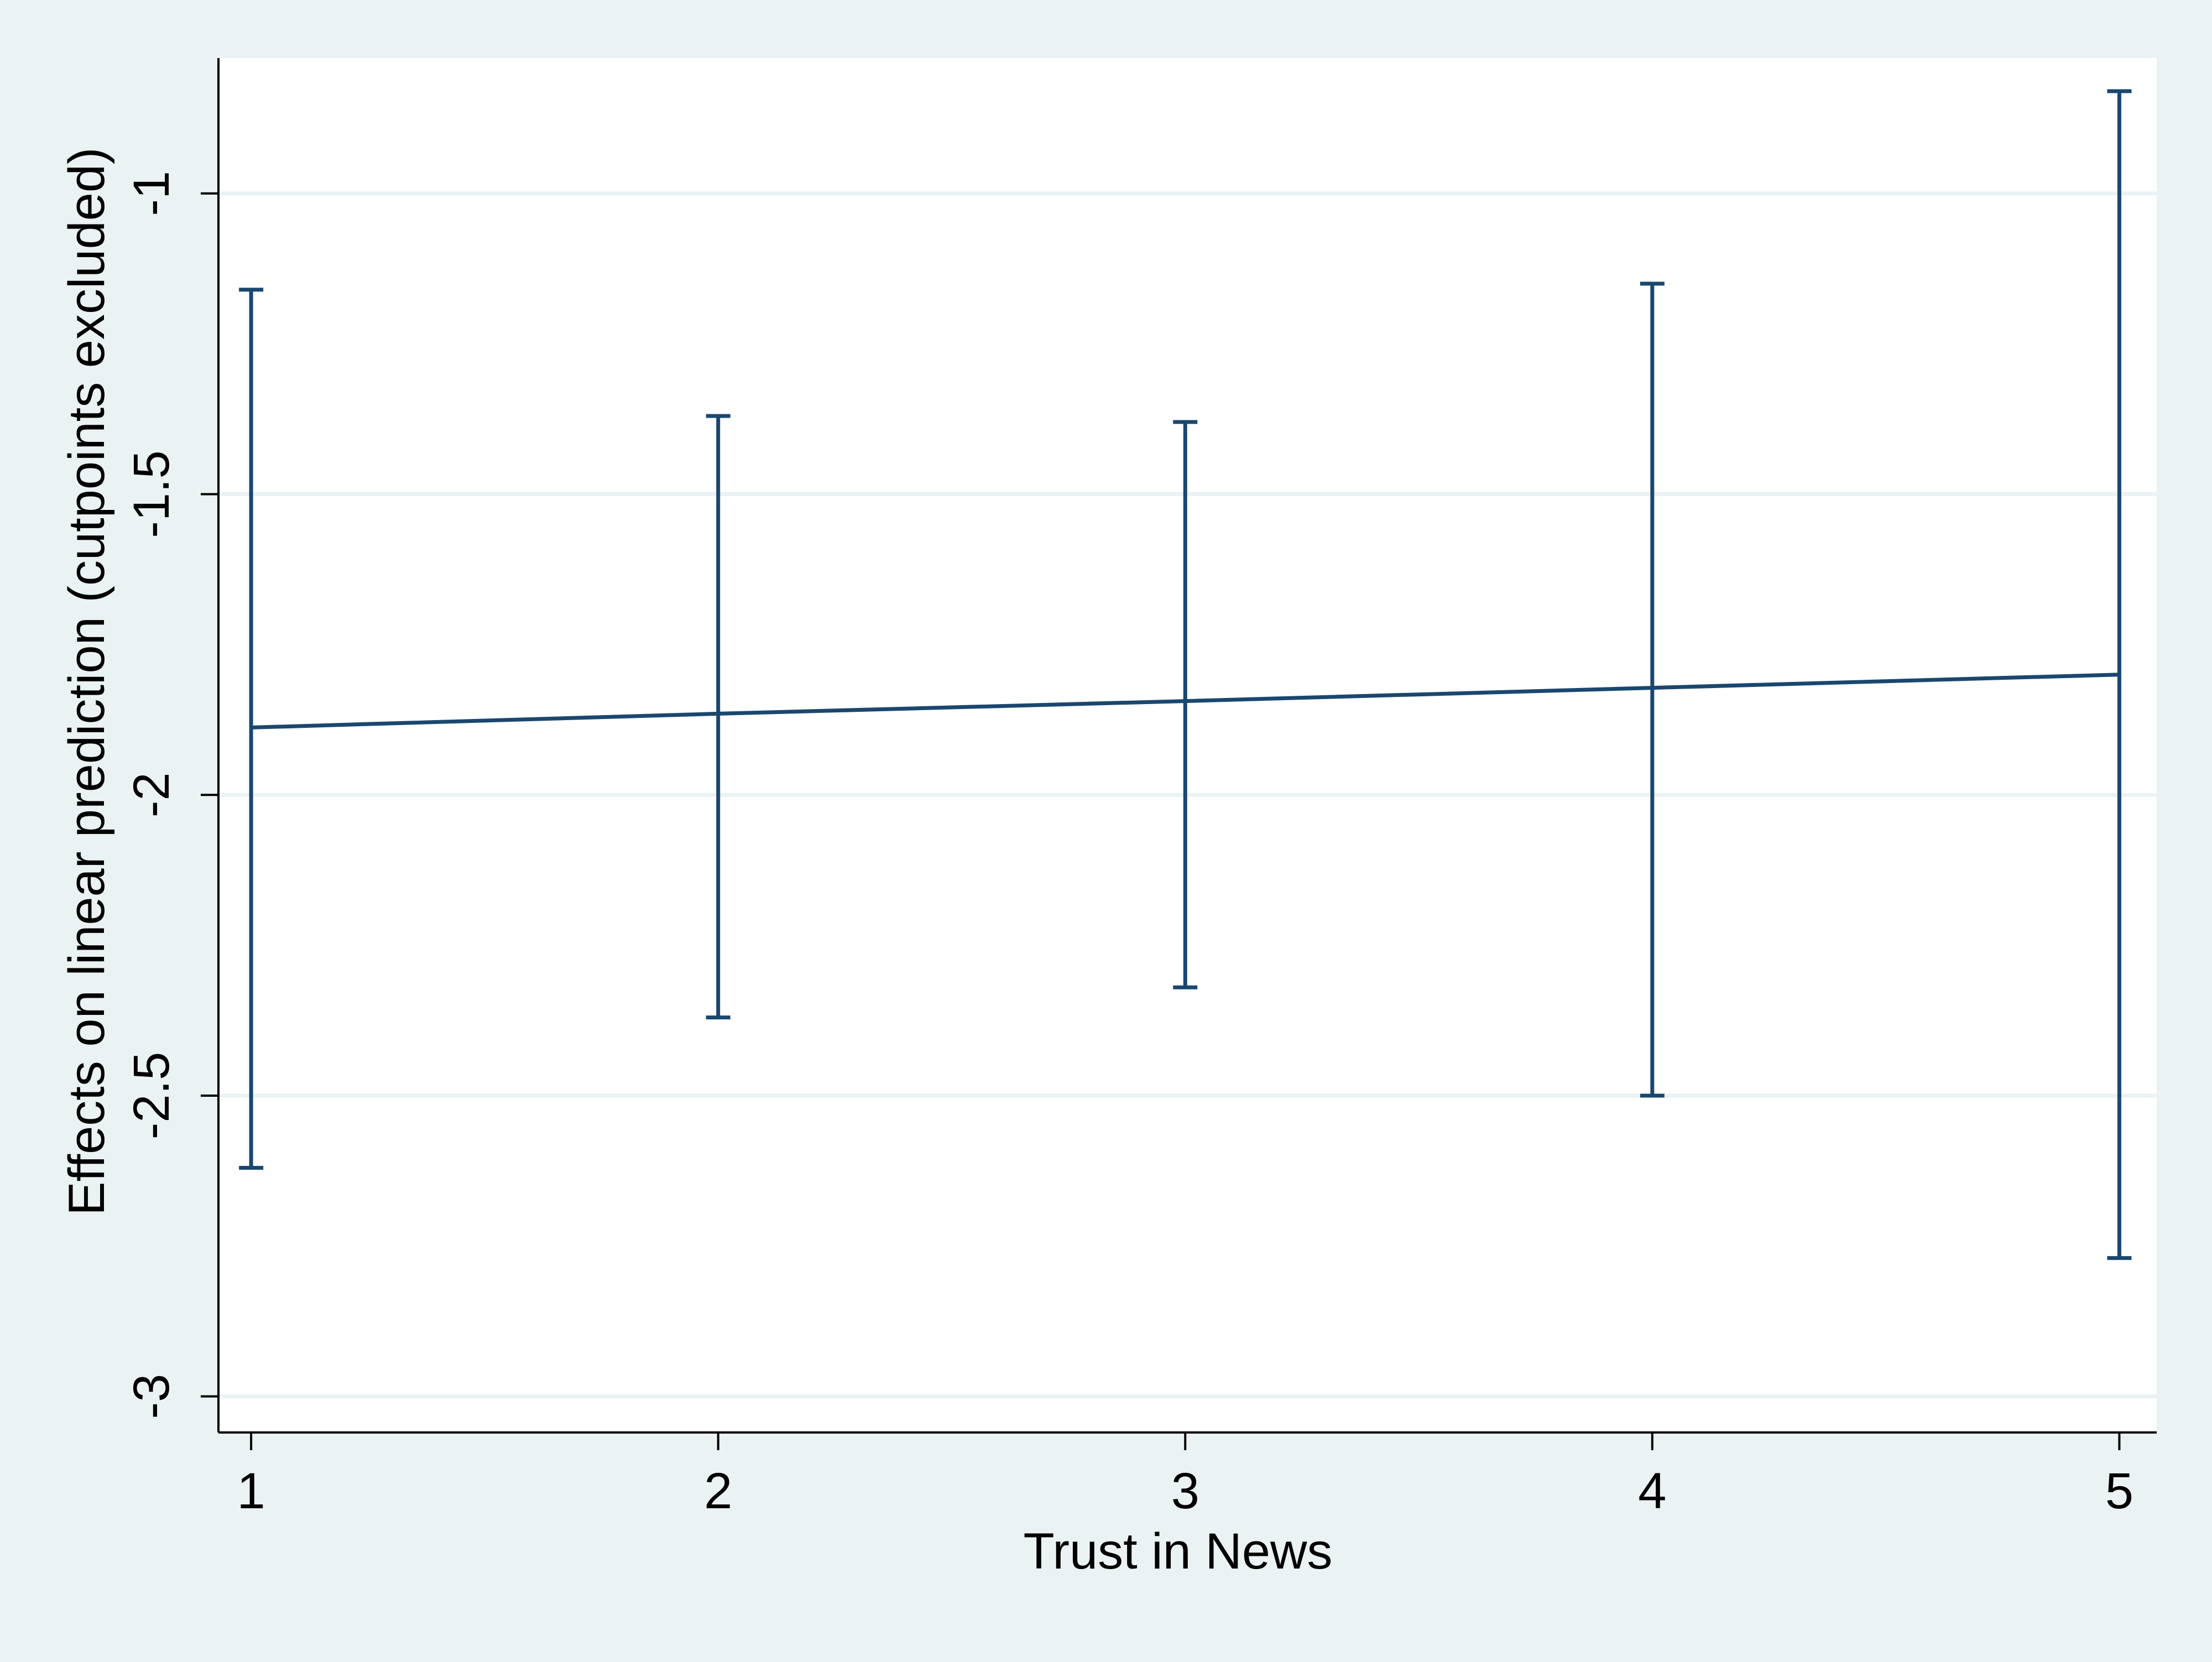  What do you see at coordinates (152, 193) in the screenshot?
I see `y-tick-label: -1` at bounding box center [152, 193].